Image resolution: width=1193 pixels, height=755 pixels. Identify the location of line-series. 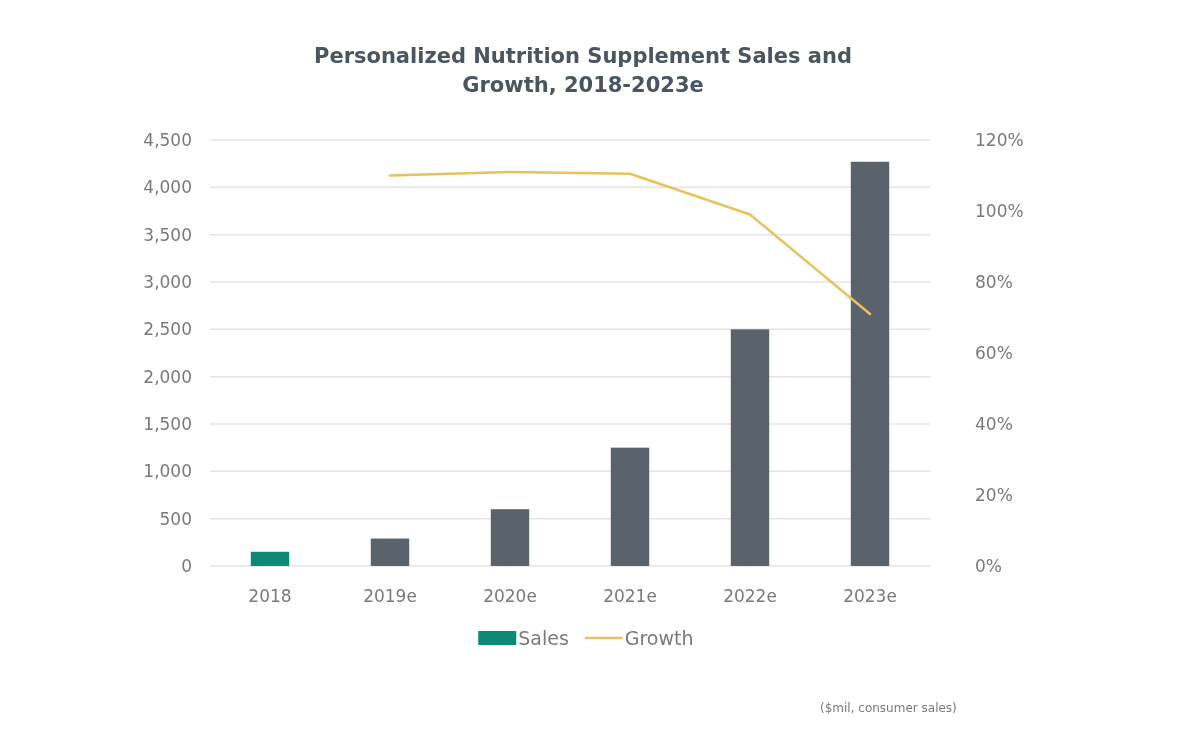
(630, 243).